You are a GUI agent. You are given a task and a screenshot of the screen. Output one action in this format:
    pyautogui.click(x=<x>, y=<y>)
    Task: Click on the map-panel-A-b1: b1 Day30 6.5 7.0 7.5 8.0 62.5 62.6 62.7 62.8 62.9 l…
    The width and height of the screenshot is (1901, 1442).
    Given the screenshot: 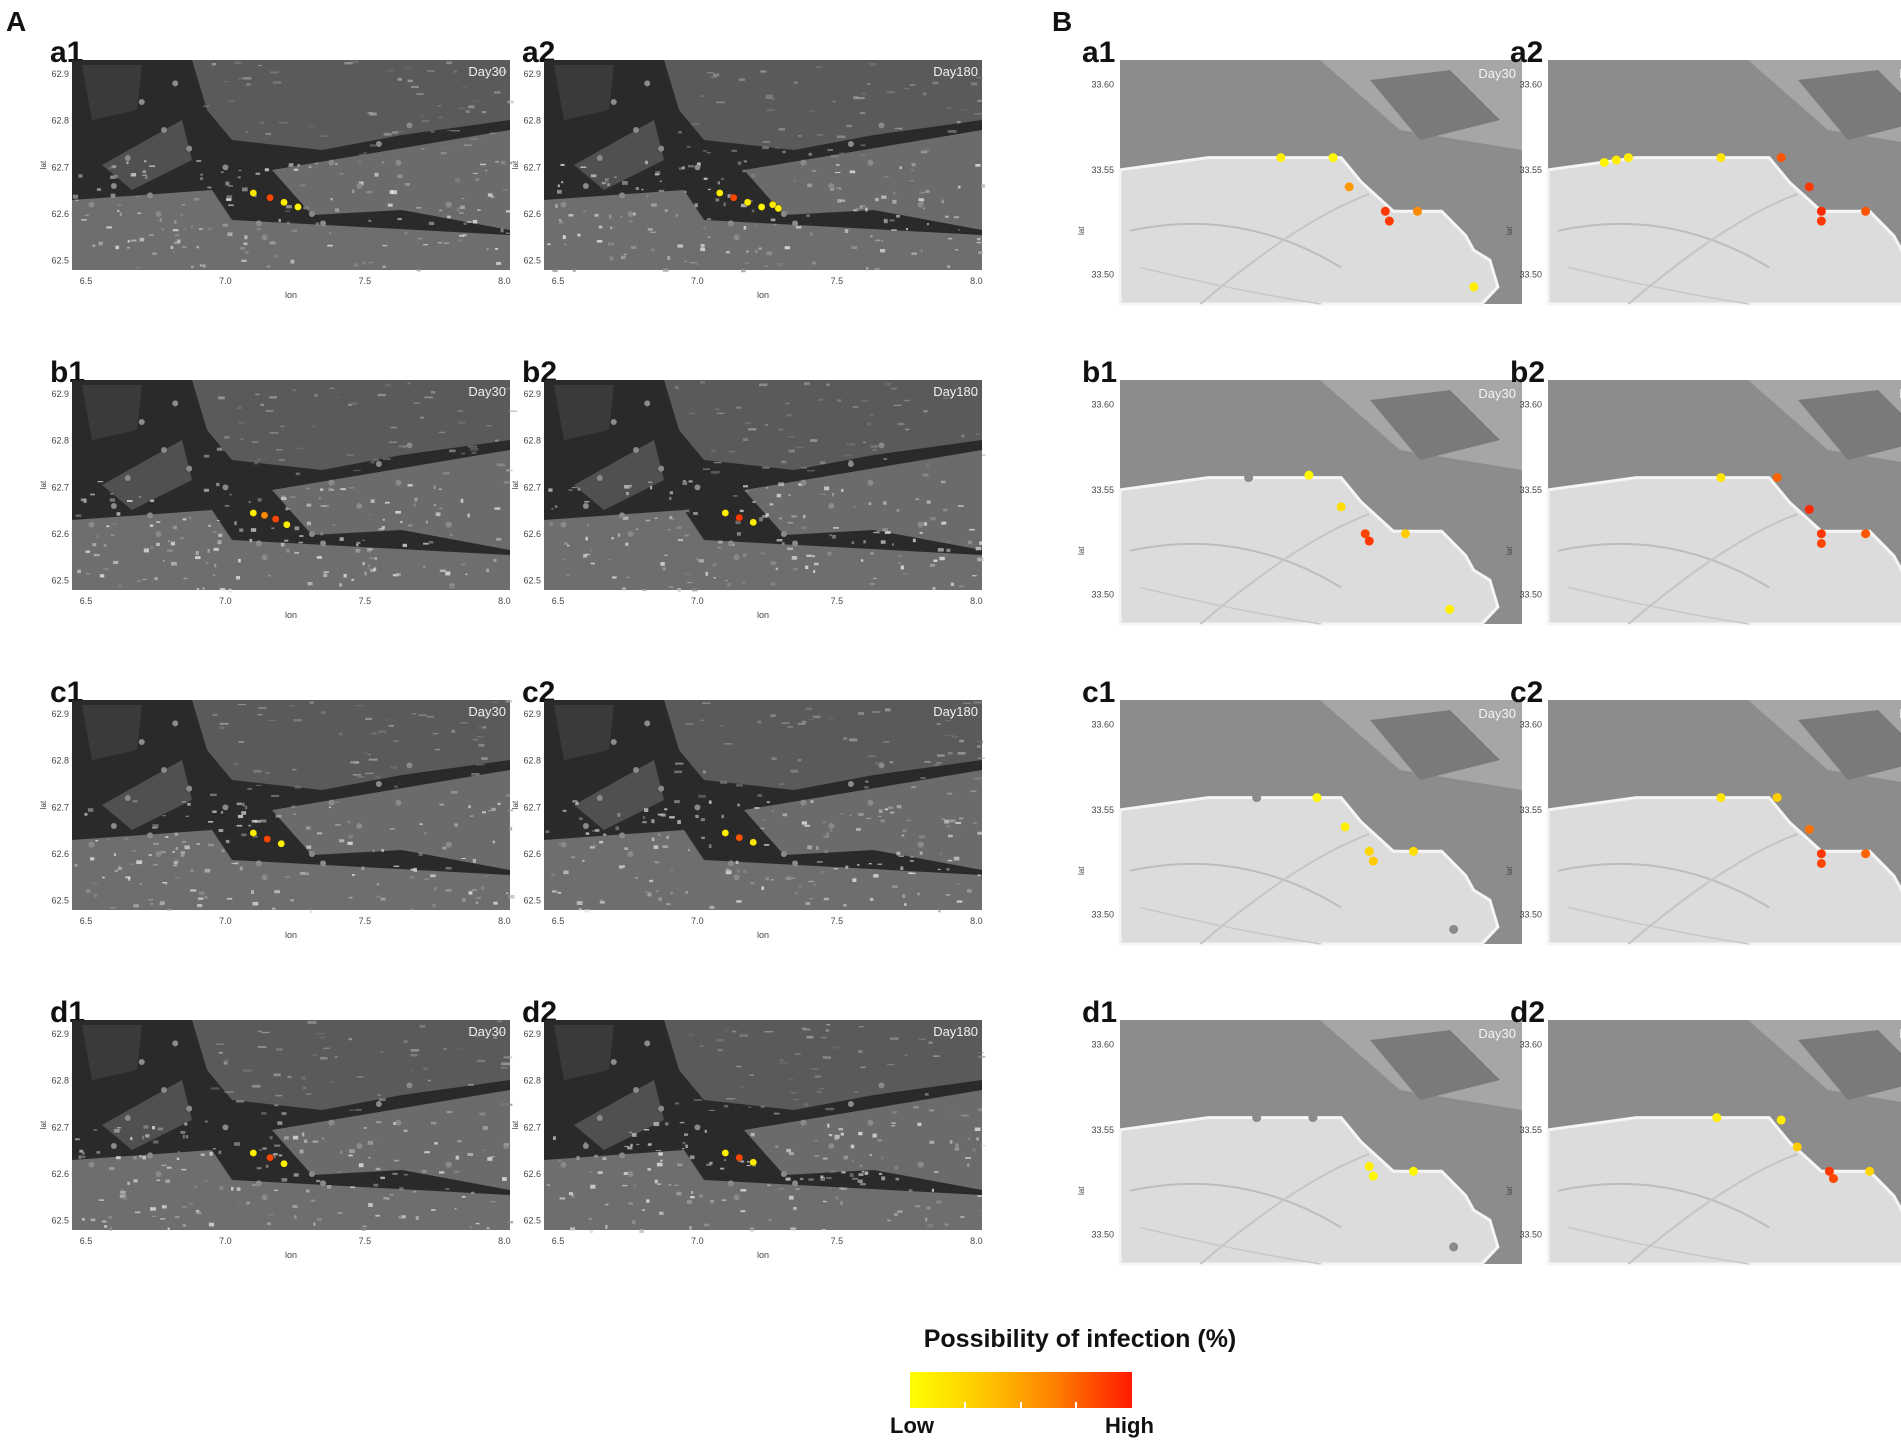 What is the action you would take?
    pyautogui.click(x=279, y=508)
    